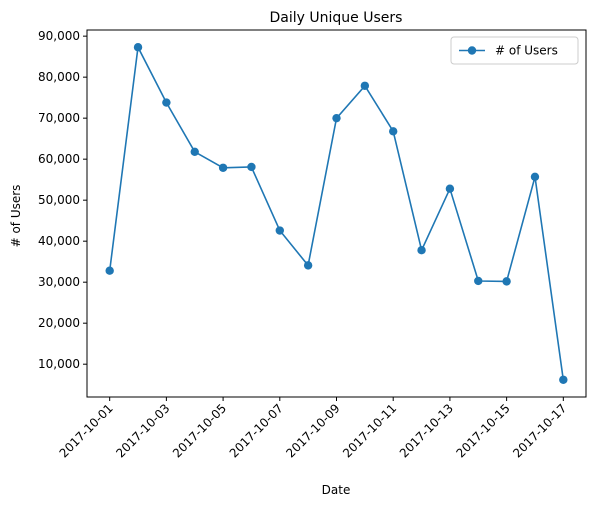 The image size is (604, 506). What do you see at coordinates (256, 430) in the screenshot?
I see `x-tick-label: 2017-10-07` at bounding box center [256, 430].